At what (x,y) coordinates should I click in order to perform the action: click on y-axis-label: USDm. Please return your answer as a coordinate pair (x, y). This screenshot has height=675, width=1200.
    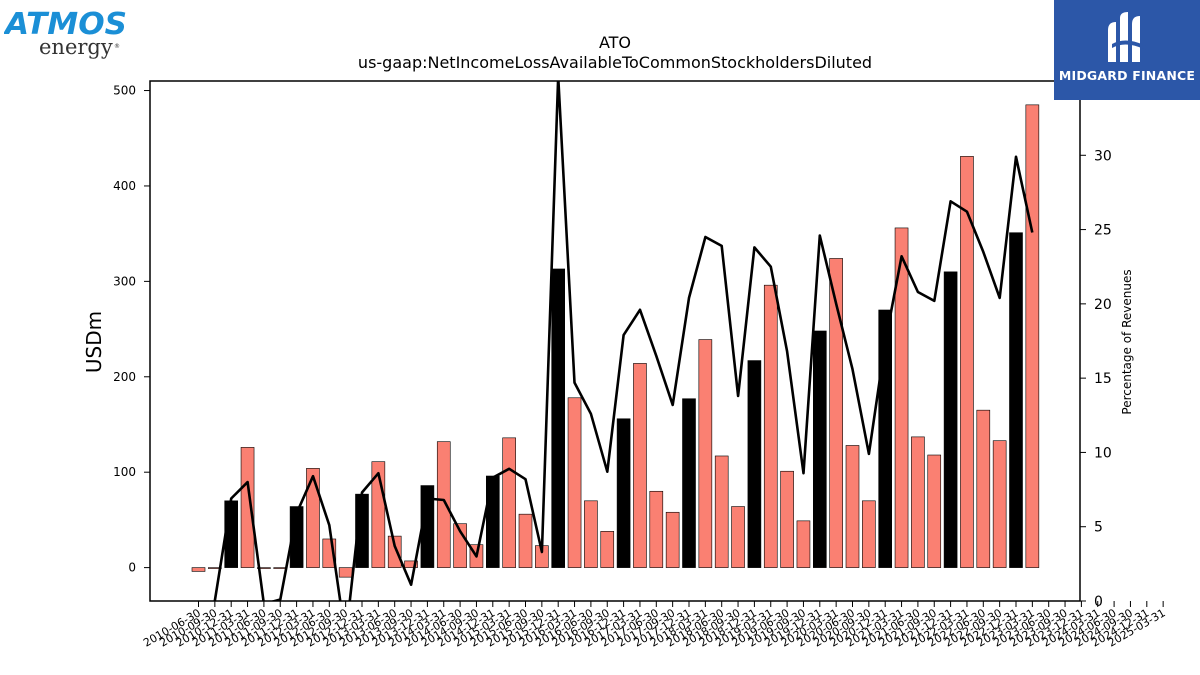
    Looking at the image, I should click on (94, 342).